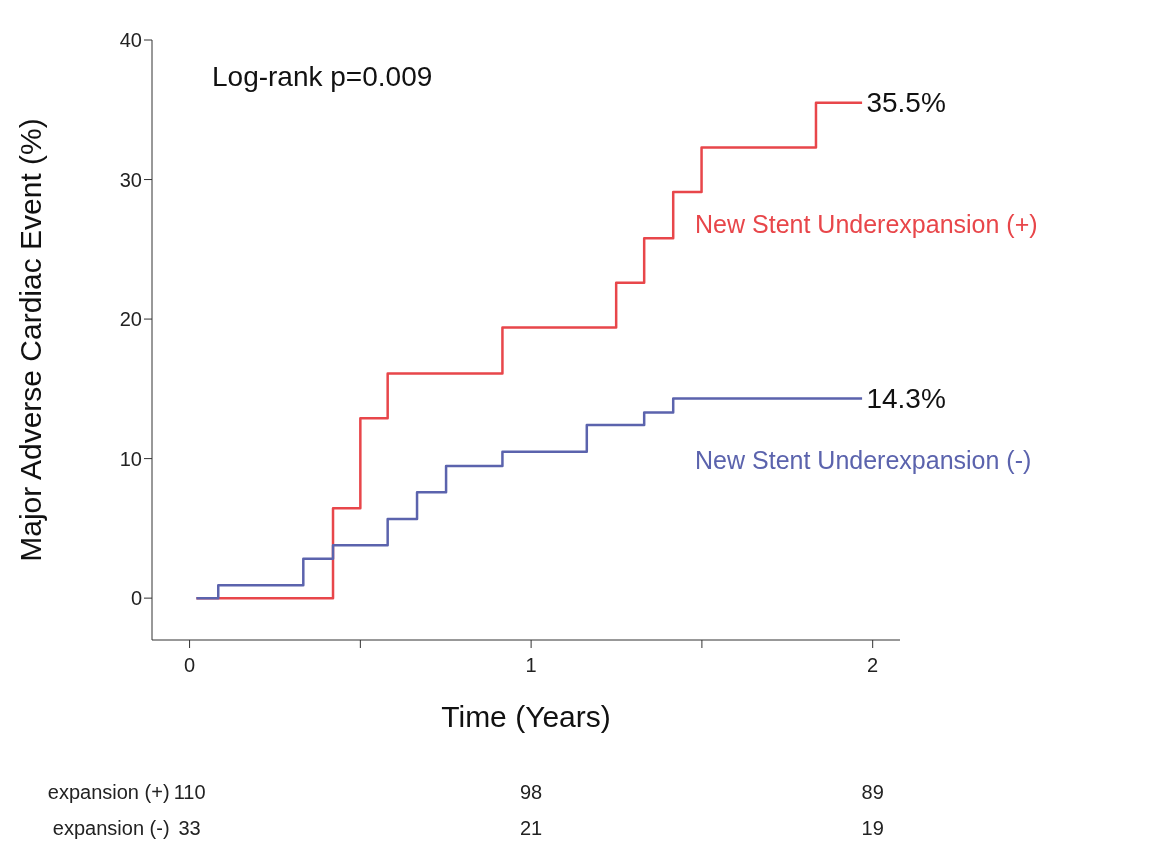 This screenshot has height=846, width=1160. Describe the element at coordinates (130, 458) in the screenshot. I see `y-tick-label: 10` at that location.